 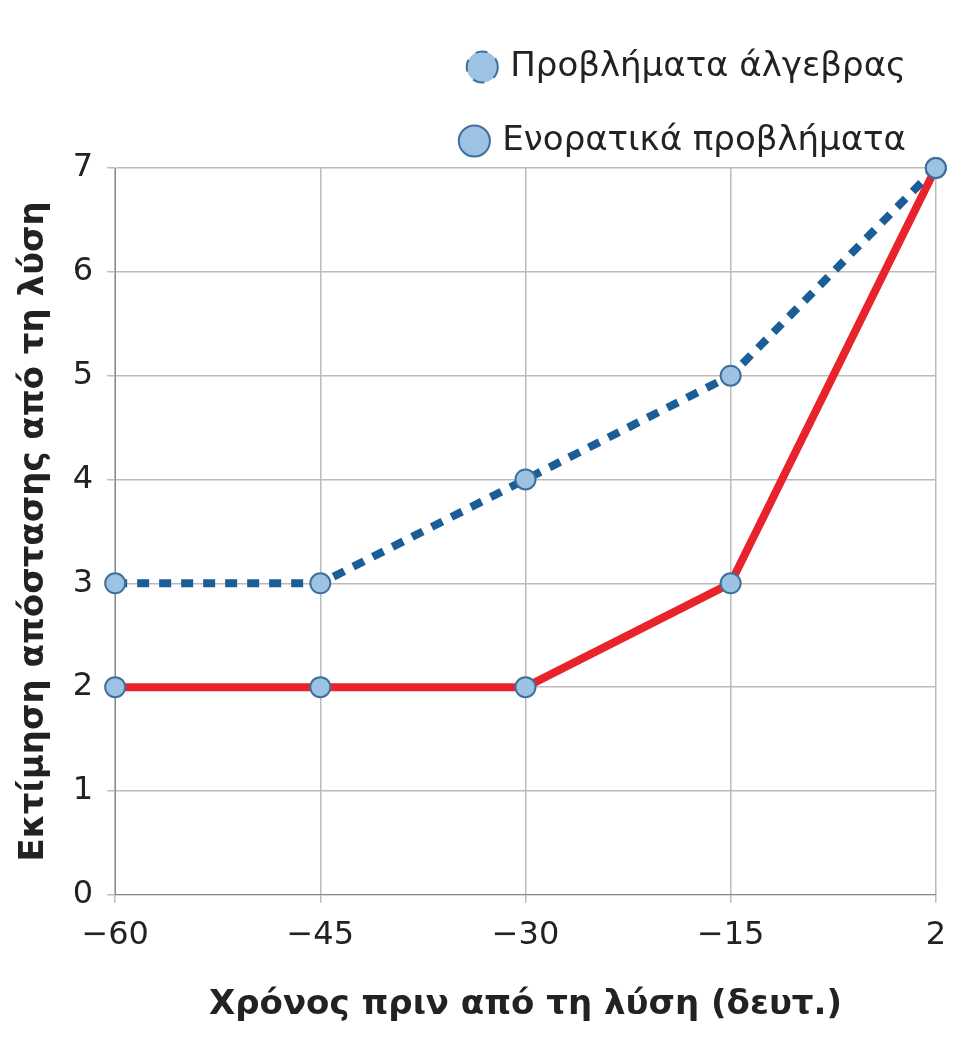 What do you see at coordinates (83, 269) in the screenshot?
I see `y-tick-label: 6` at bounding box center [83, 269].